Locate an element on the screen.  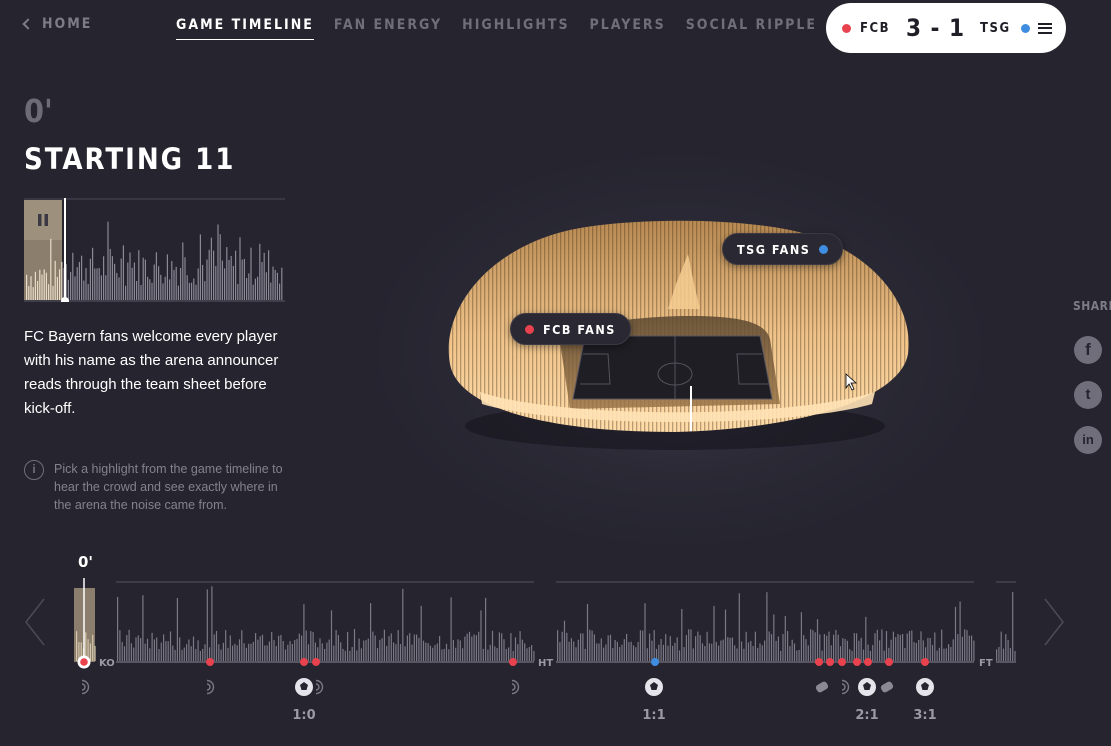
tab-game-timeline: GAME TIMELINE is located at coordinates (245, 28).